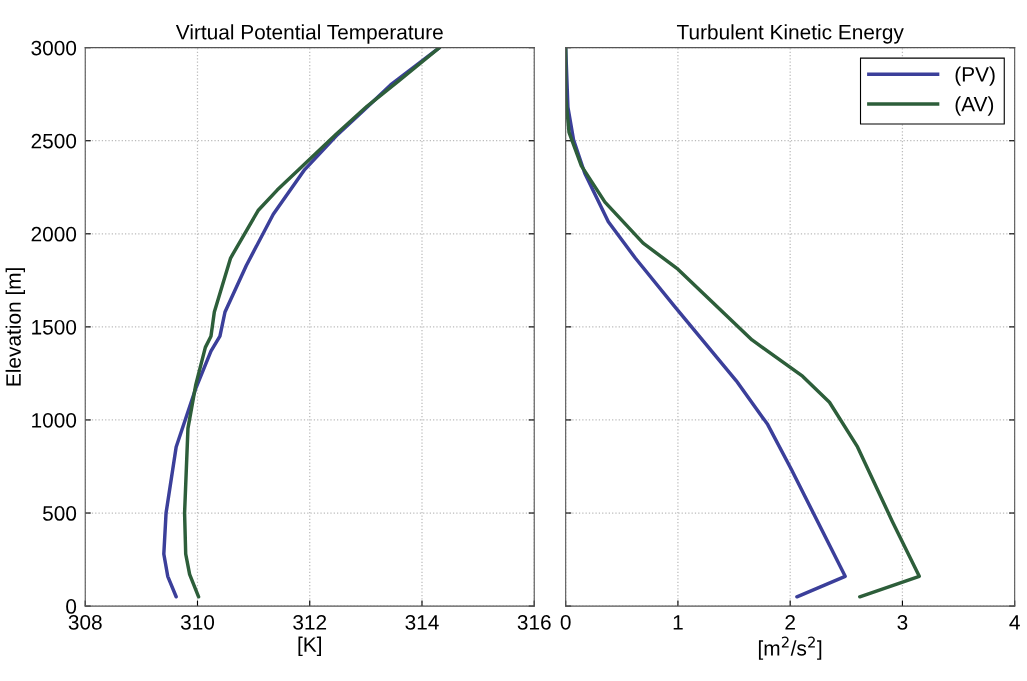  Describe the element at coordinates (309, 34) in the screenshot. I see `chart-title: Virtual Potential Temperature` at that location.